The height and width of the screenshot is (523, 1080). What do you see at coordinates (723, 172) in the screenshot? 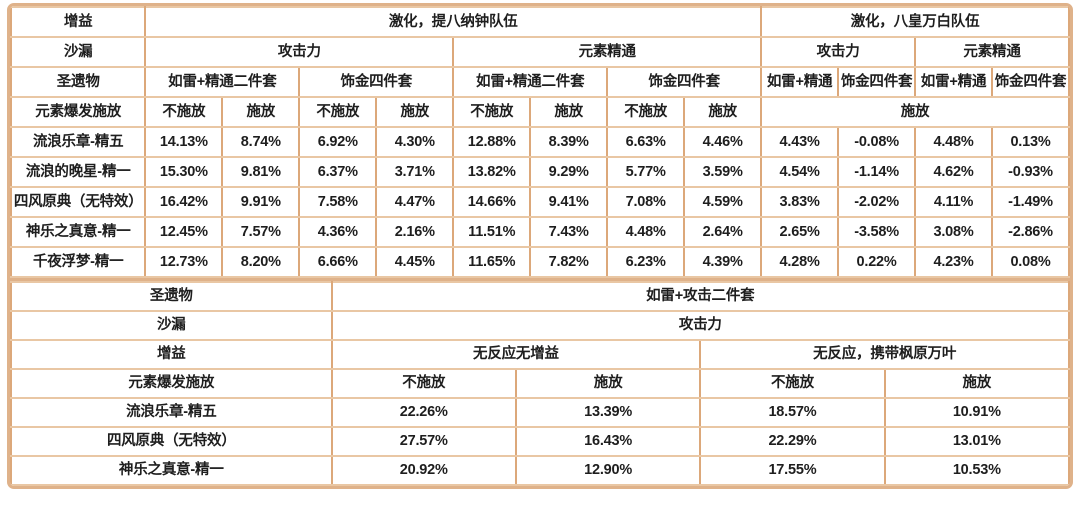
I see `value-cell: 3.59%` at bounding box center [723, 172].